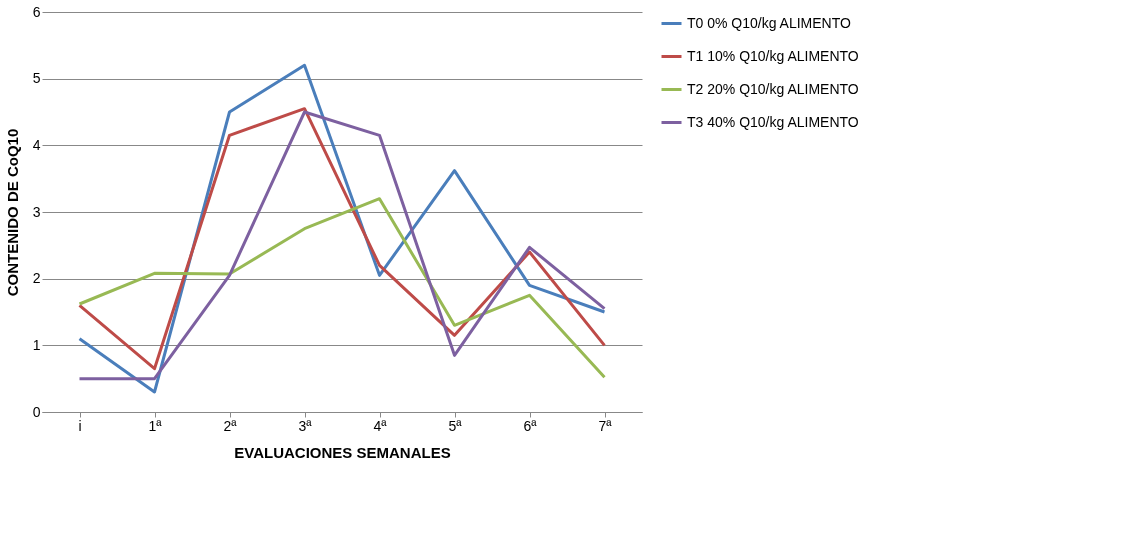  What do you see at coordinates (155, 425) in the screenshot?
I see `x-tick-label: 1ª` at bounding box center [155, 425].